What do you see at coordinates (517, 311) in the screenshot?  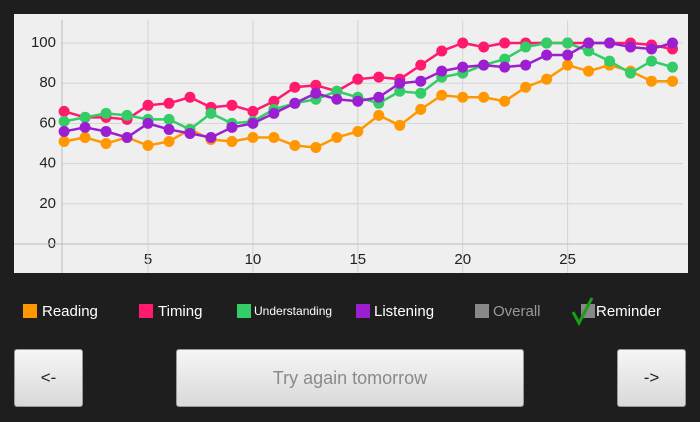 I see `toggle-label: Overall` at bounding box center [517, 311].